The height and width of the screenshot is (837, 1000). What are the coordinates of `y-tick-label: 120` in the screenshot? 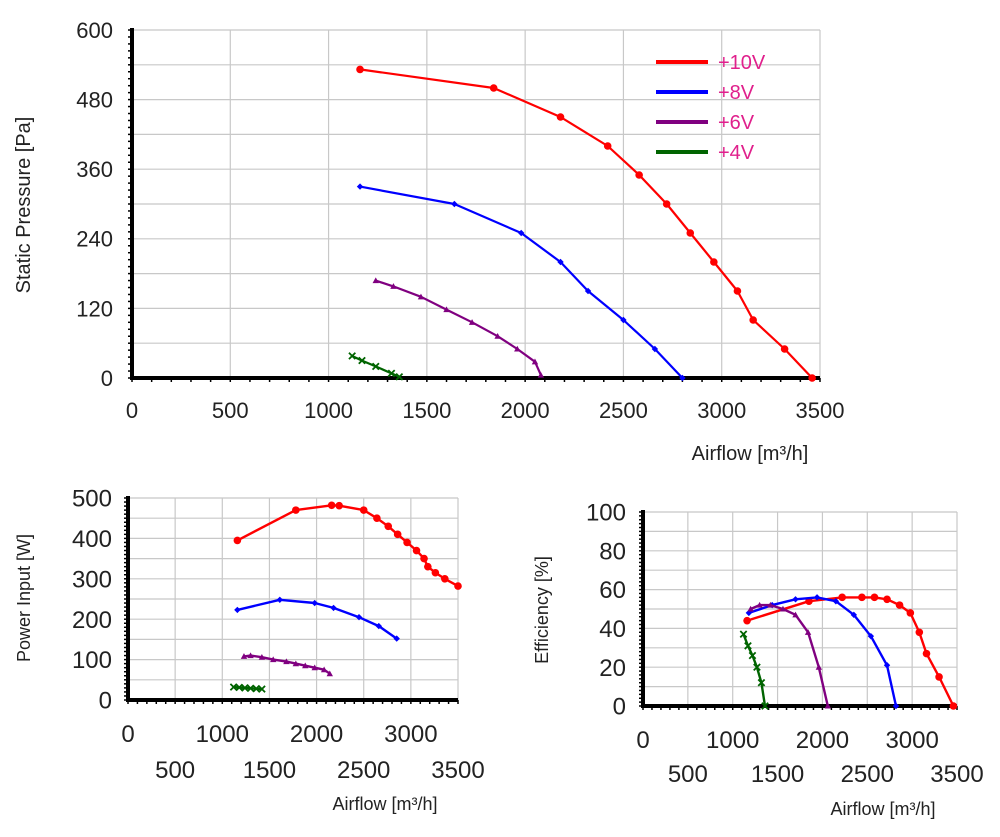 It's located at (94, 308).